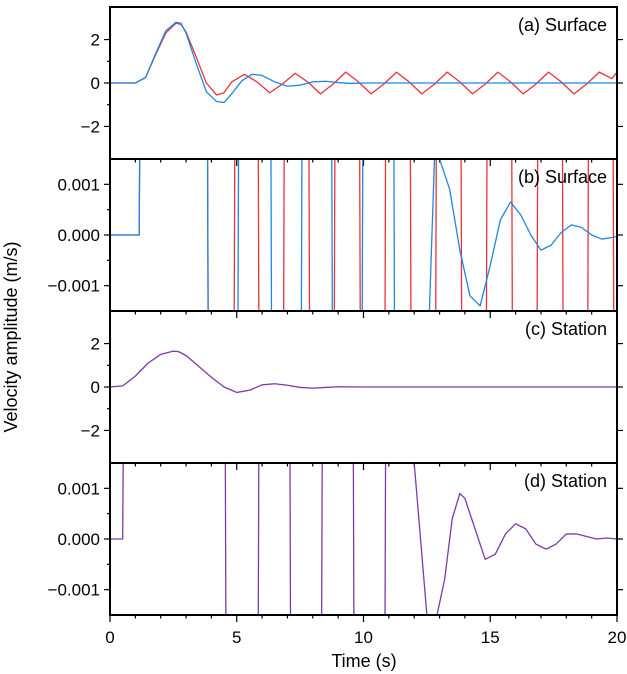 The image size is (627, 674). What do you see at coordinates (562, 177) in the screenshot?
I see `panel-title: (b) Surface` at bounding box center [562, 177].